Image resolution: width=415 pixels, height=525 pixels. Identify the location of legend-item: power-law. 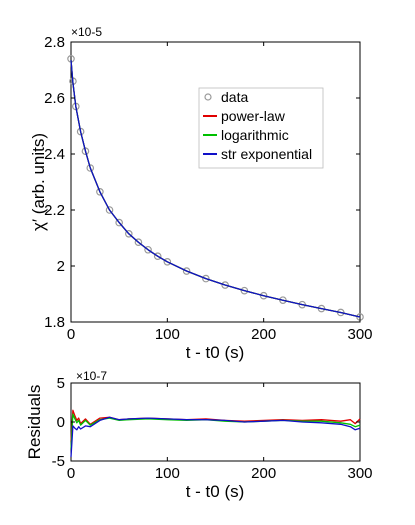
(244, 116).